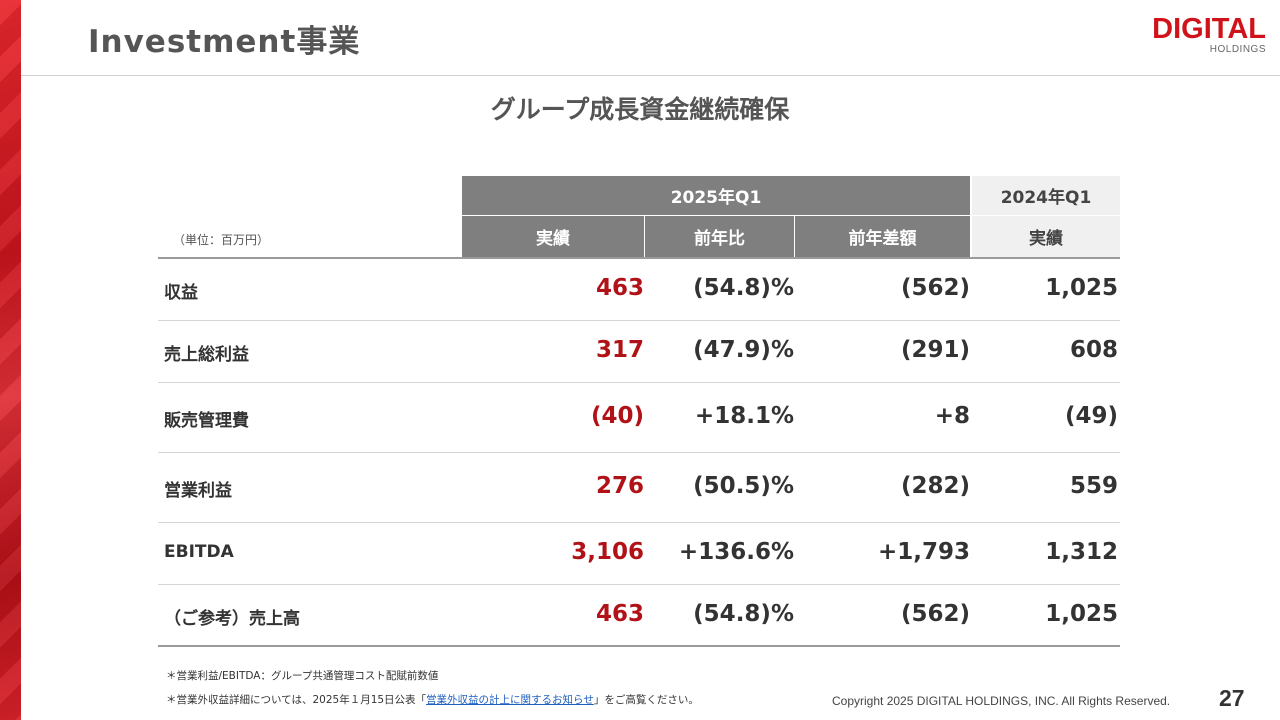 The height and width of the screenshot is (720, 1280). What do you see at coordinates (1091, 416) in the screenshot?
I see `cell-prev-actual: (49)` at bounding box center [1091, 416].